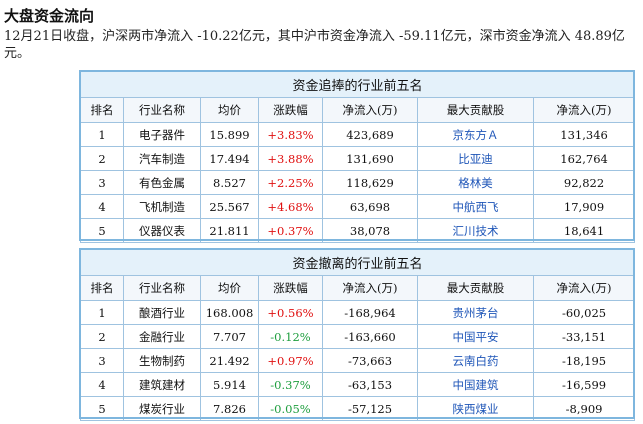  I want to click on inflow-cell: 38,078, so click(370, 230).